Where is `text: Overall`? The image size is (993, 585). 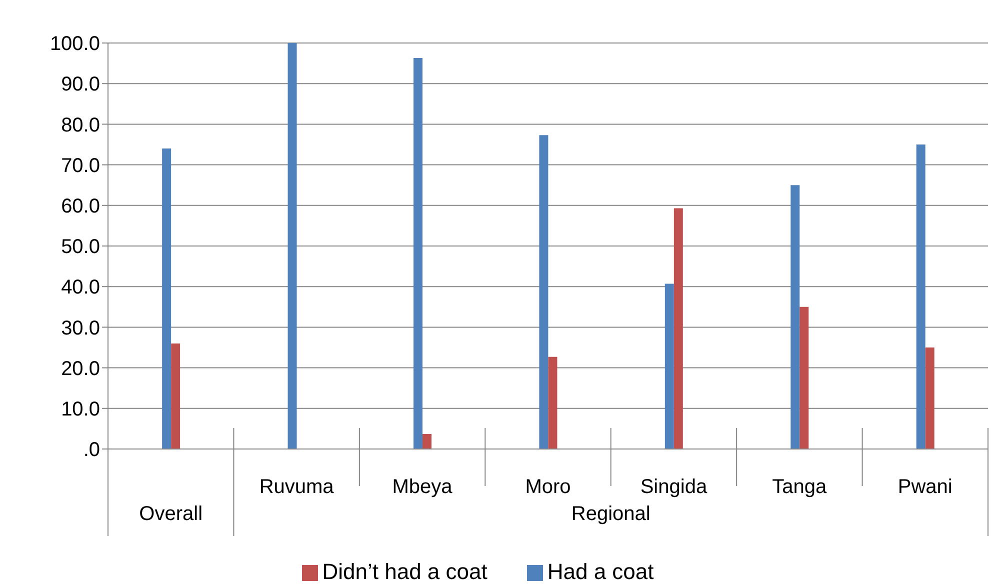 text: Overall is located at coordinates (171, 514).